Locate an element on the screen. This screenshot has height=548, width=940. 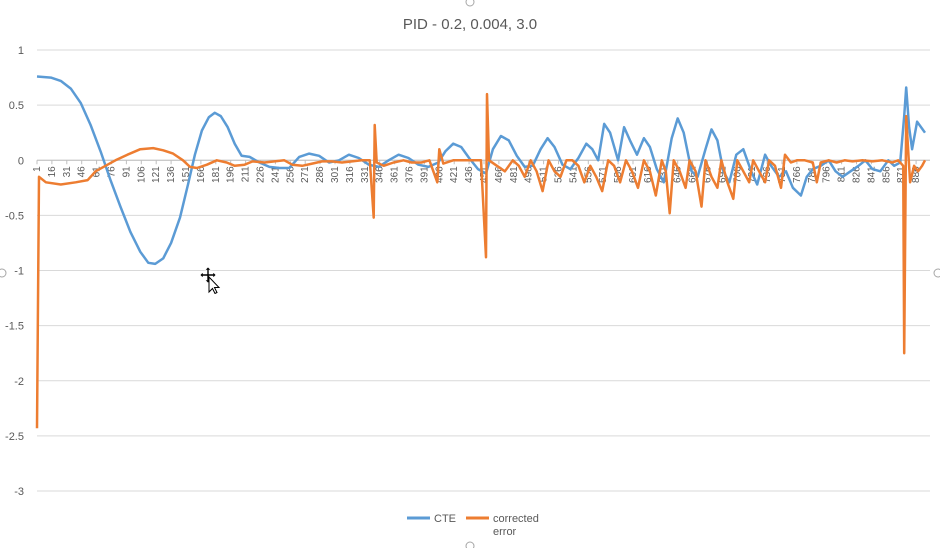
resize-handle-left is located at coordinates (3, 273).